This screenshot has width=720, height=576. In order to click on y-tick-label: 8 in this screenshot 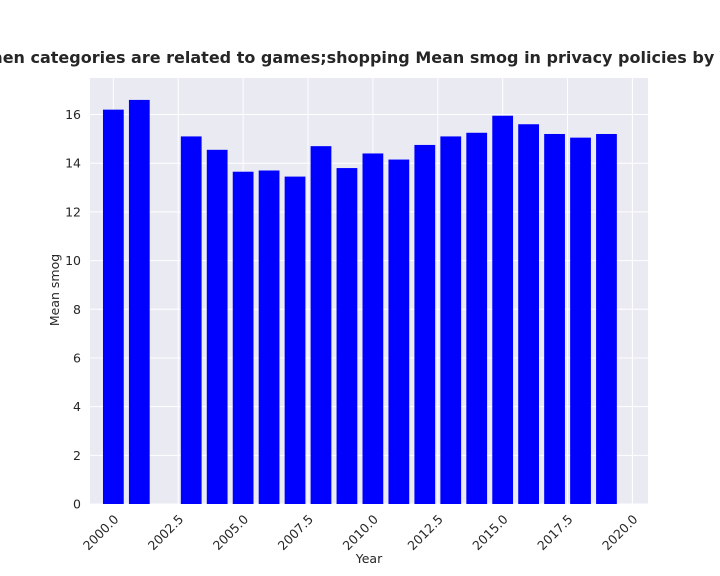, I will do `click(77, 309)`.